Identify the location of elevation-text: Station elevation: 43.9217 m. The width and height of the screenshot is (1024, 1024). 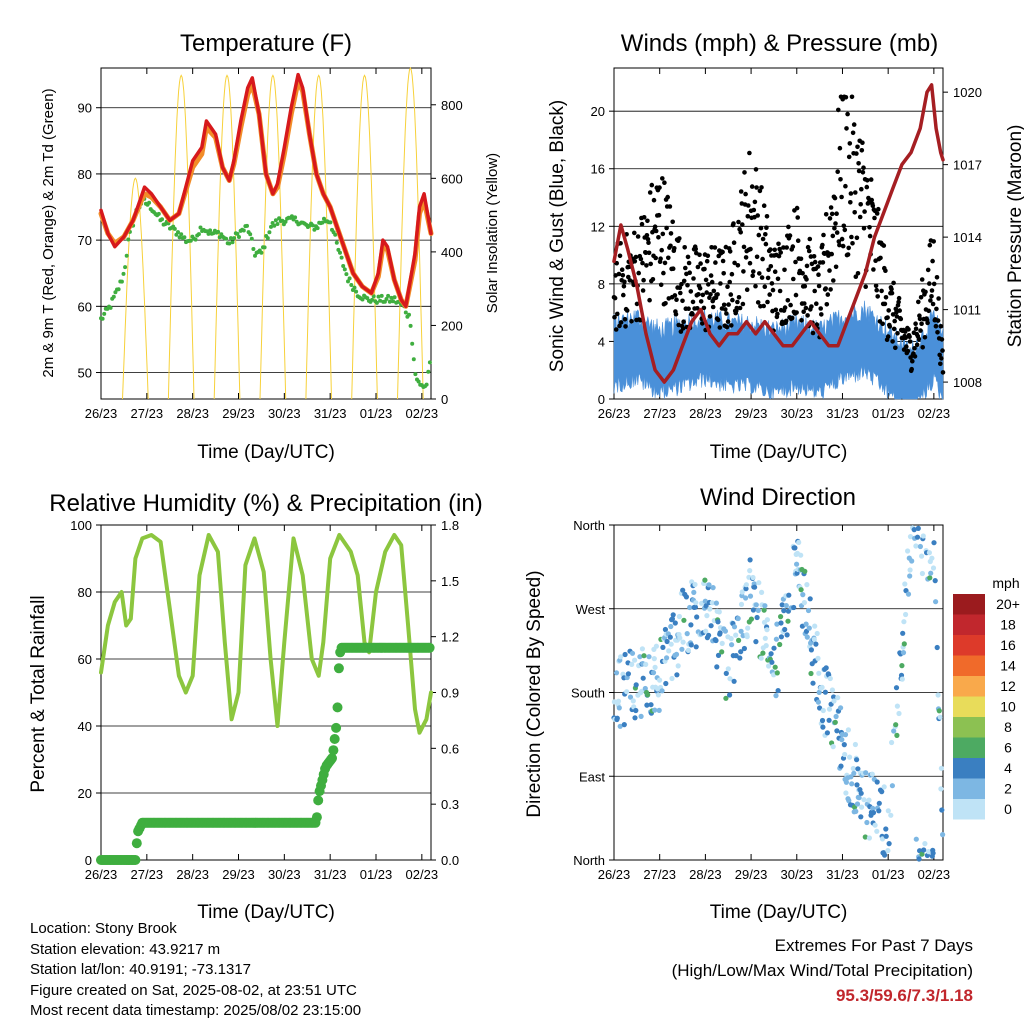
(125, 949).